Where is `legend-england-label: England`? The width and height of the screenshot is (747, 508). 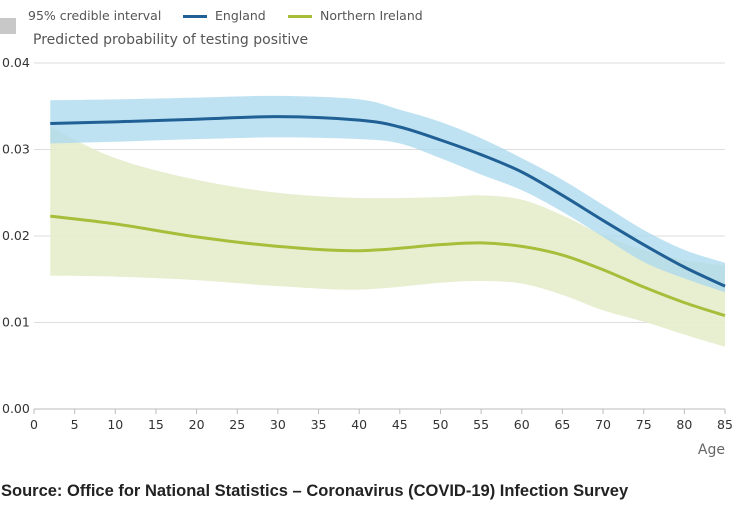
legend-england-label: England is located at coordinates (240, 15).